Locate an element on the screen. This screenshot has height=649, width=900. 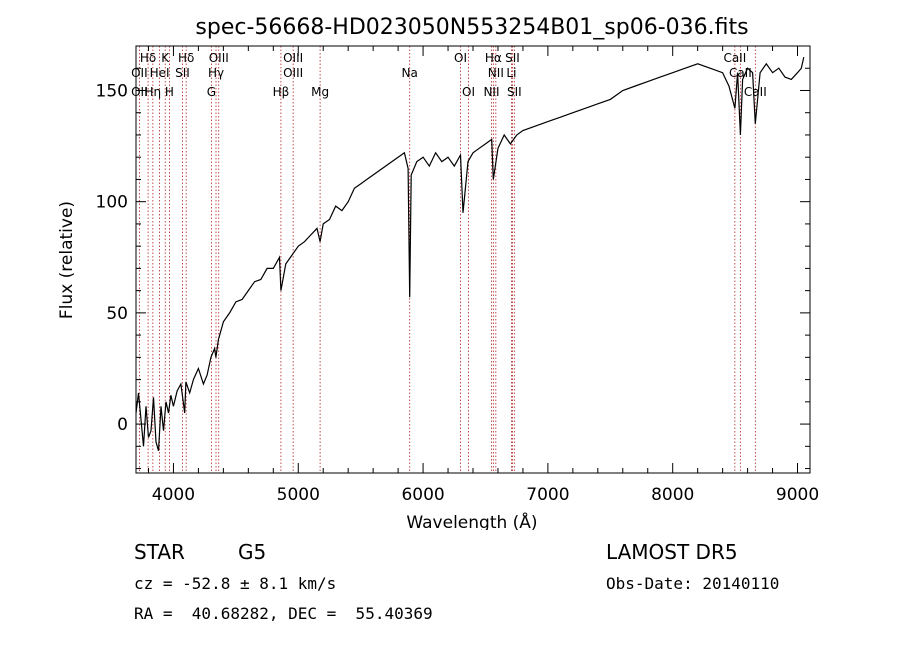
line-label-3: HeI is located at coordinates (160, 73).